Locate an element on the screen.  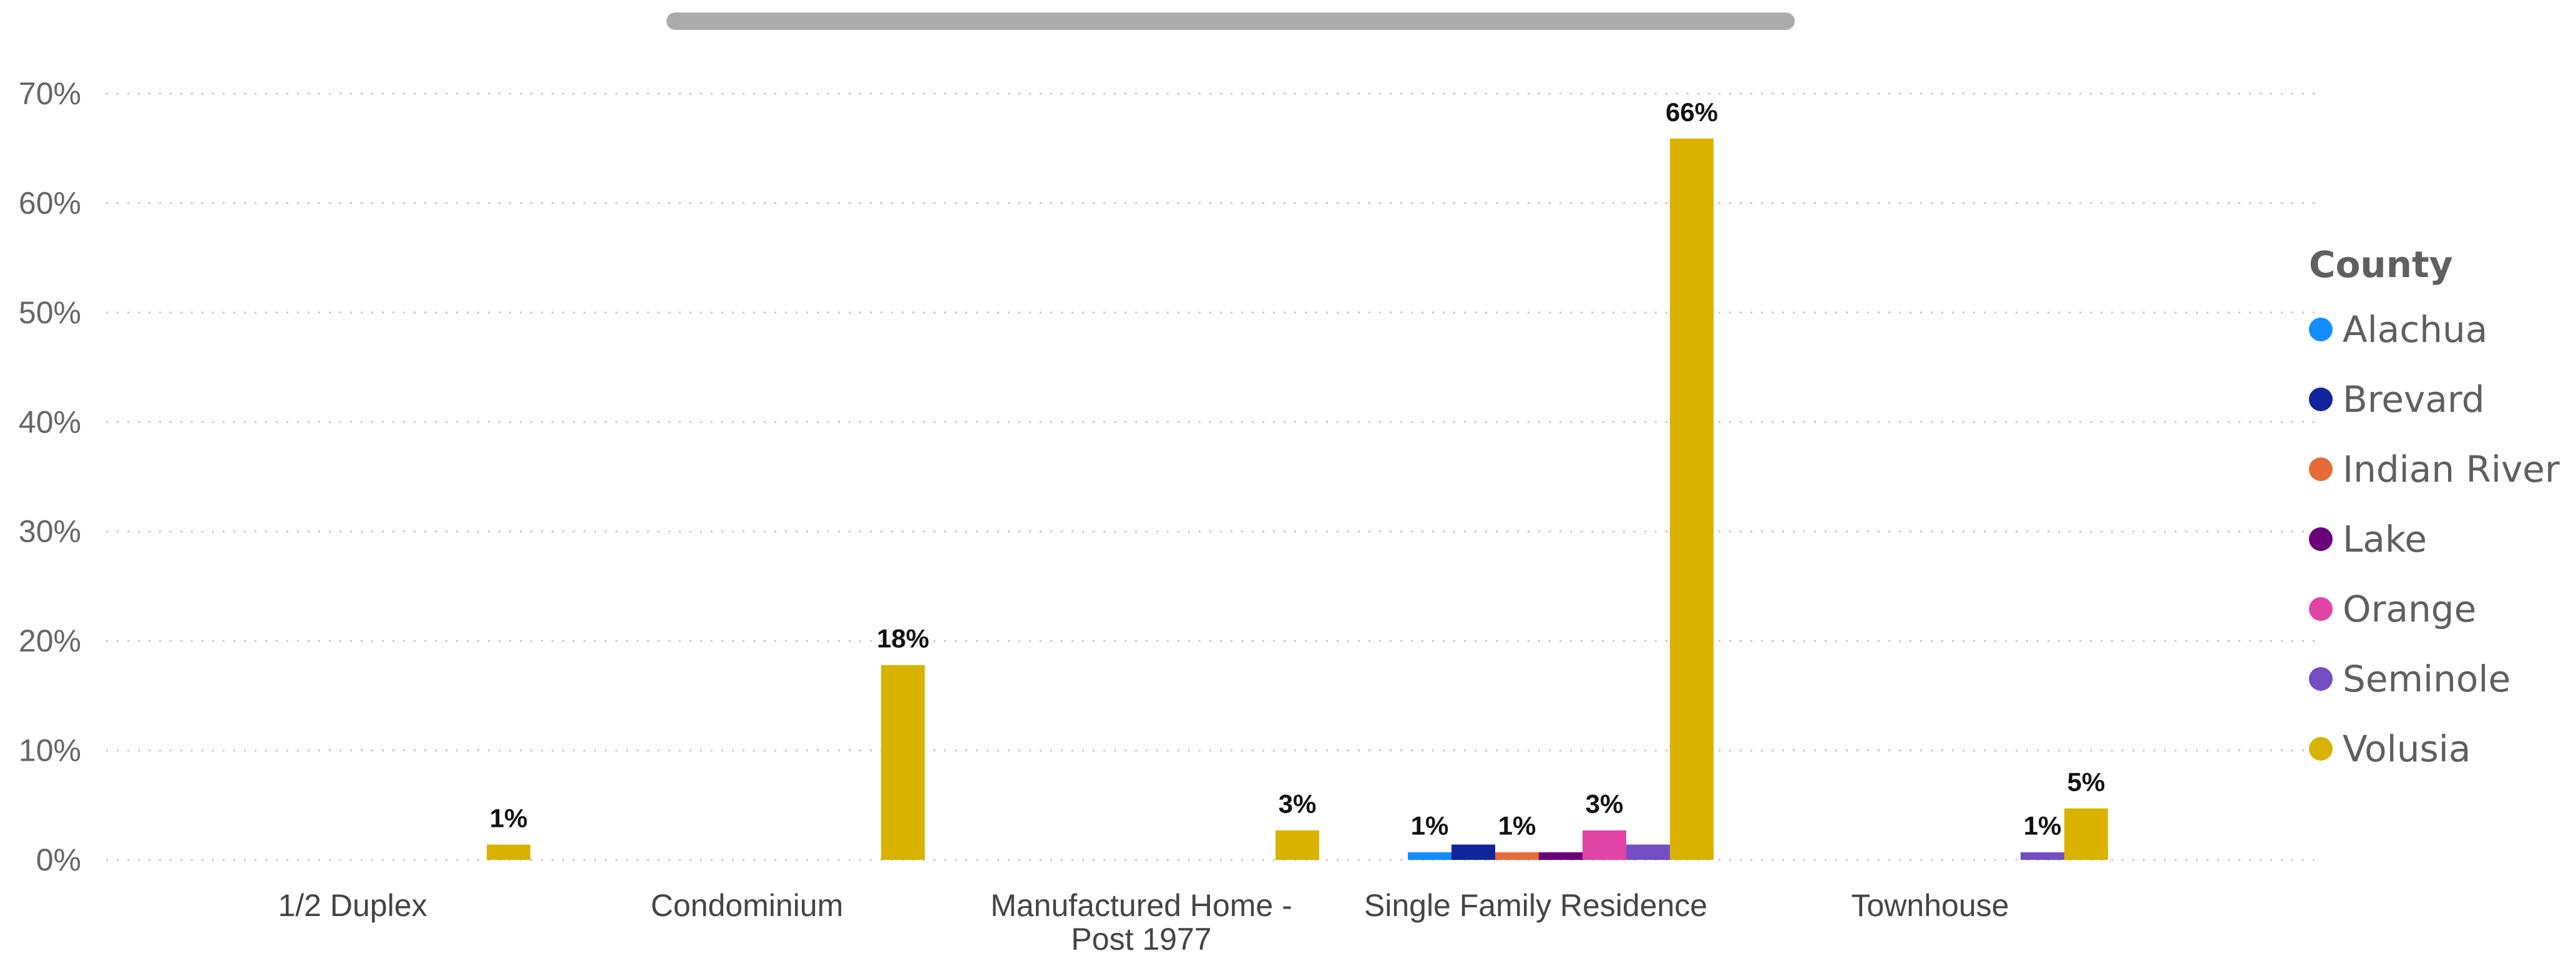
legend-item: Seminole is located at coordinates (2440, 679).